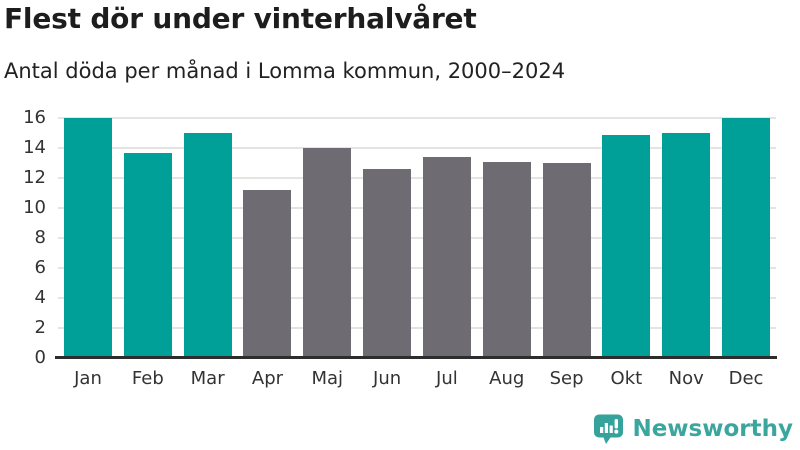 This screenshot has width=800, height=450. I want to click on y-tick-label-14: 14, so click(34, 147).